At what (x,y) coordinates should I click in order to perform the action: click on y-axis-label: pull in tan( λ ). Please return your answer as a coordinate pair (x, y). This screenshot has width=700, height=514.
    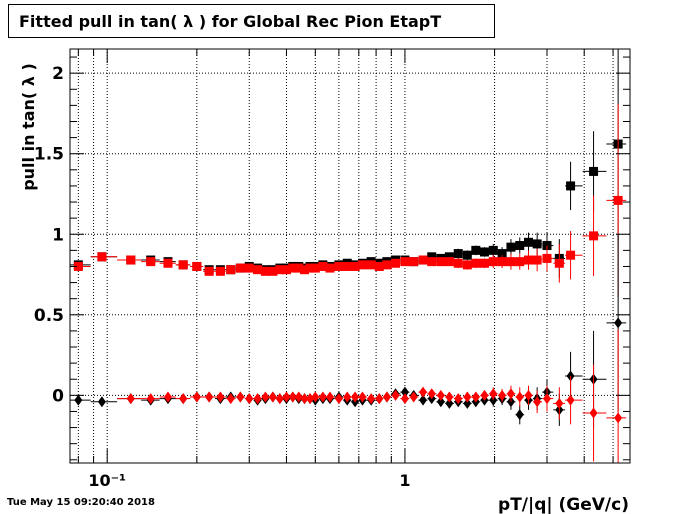
    Looking at the image, I should click on (28, 127).